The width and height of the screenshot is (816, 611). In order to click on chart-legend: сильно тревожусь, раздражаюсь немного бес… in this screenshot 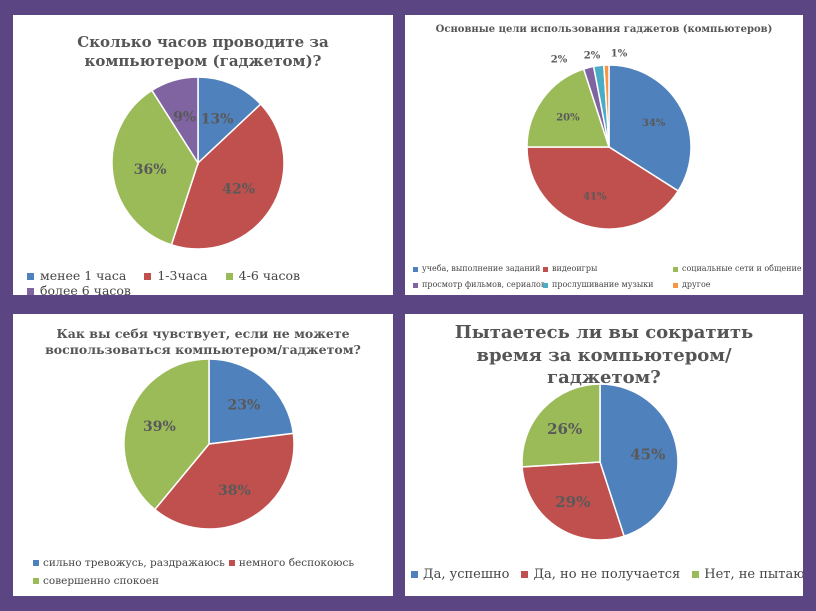, I will do `click(203, 572)`.